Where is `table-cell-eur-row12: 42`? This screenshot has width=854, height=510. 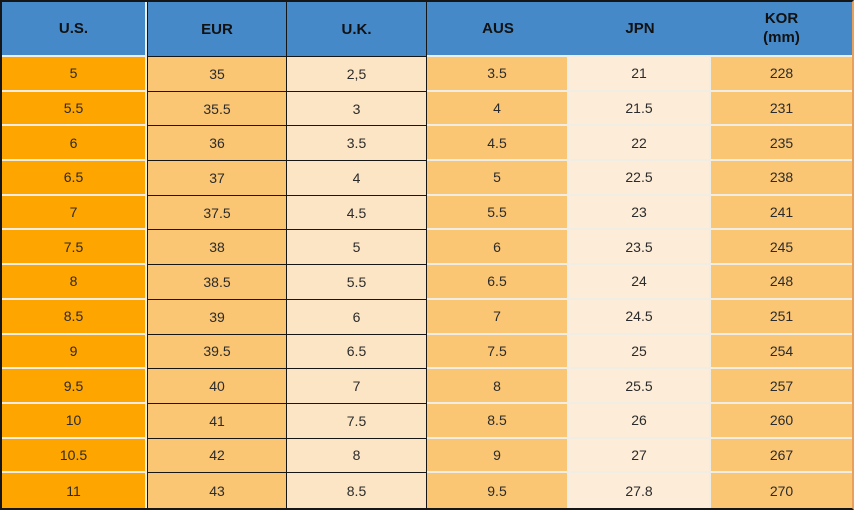
table-cell-eur-row12: 42 is located at coordinates (217, 456).